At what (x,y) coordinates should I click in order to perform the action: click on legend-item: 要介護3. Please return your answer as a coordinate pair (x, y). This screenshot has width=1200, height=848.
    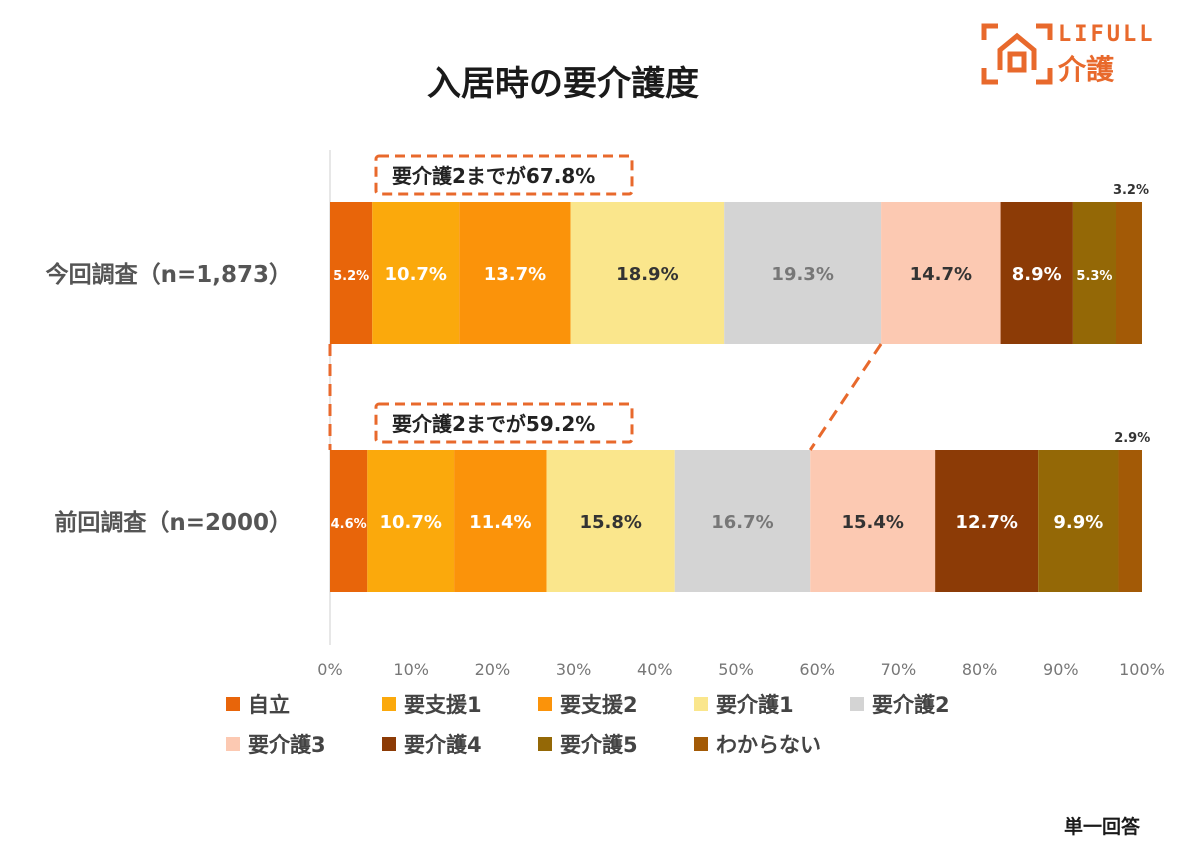
    Looking at the image, I should click on (304, 744).